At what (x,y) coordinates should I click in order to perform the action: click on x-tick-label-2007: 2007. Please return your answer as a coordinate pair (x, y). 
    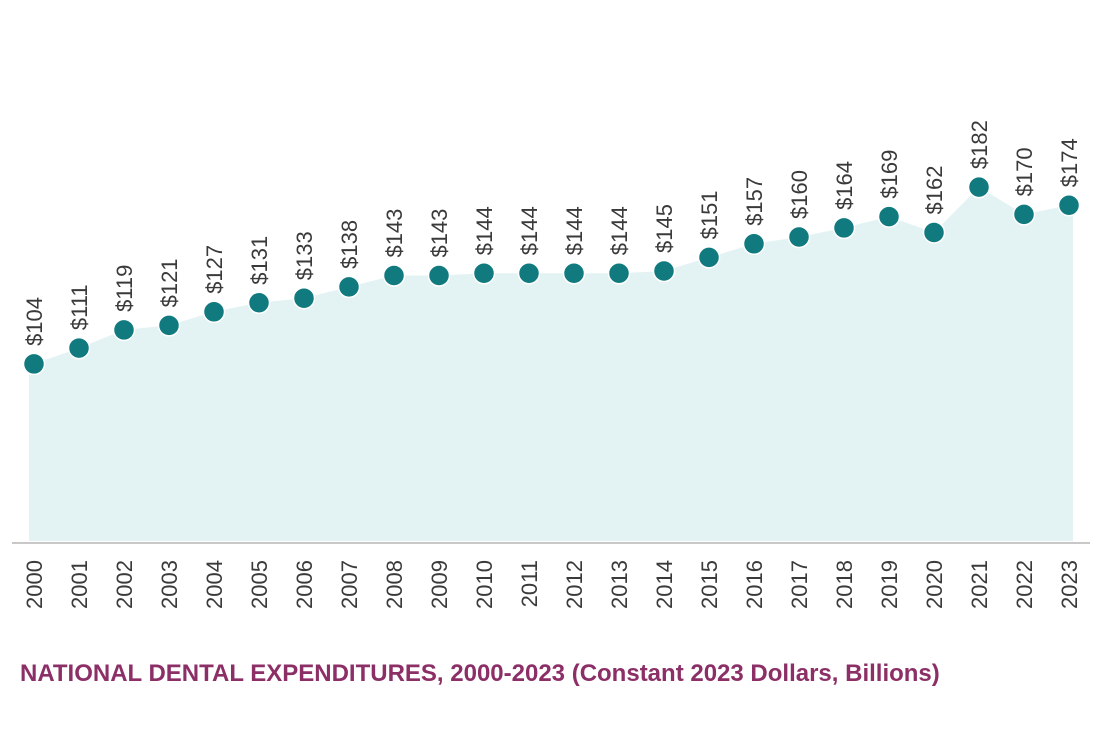
    Looking at the image, I should click on (349, 584).